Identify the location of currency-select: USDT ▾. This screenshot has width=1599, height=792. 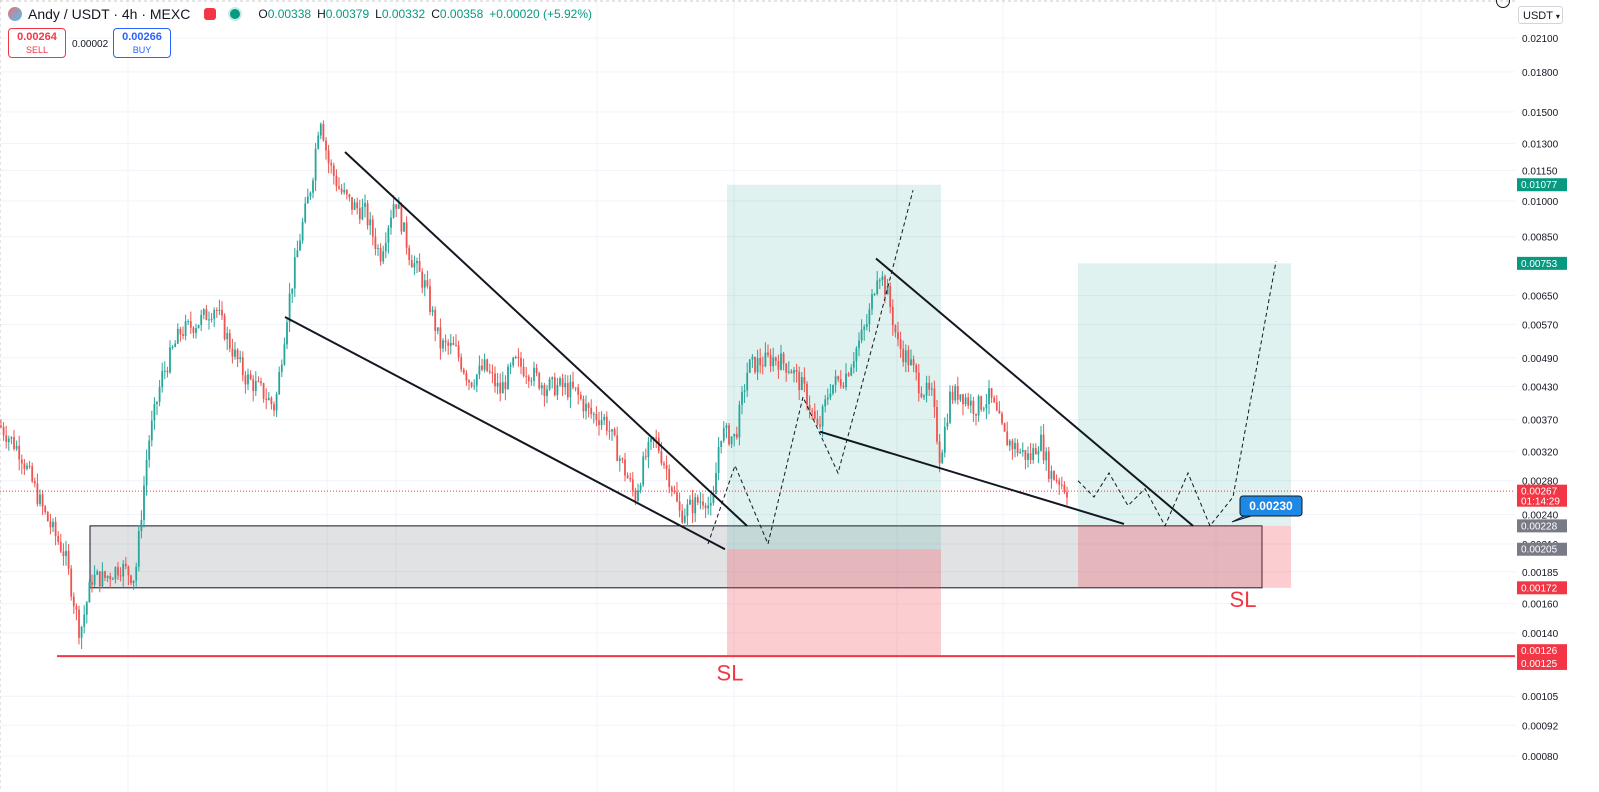
(1540, 15).